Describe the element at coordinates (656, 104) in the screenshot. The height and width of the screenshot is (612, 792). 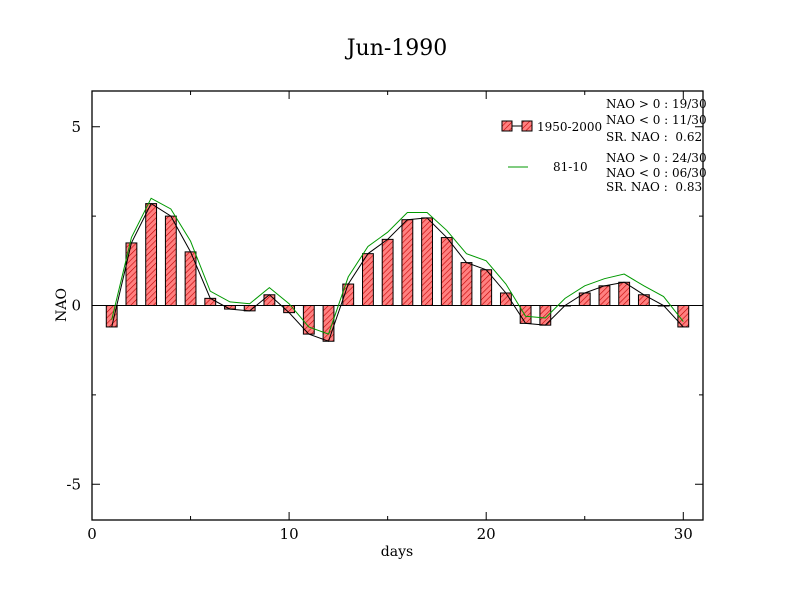
I see `stat-1950-pos: NAO > 0 : 19/30` at that location.